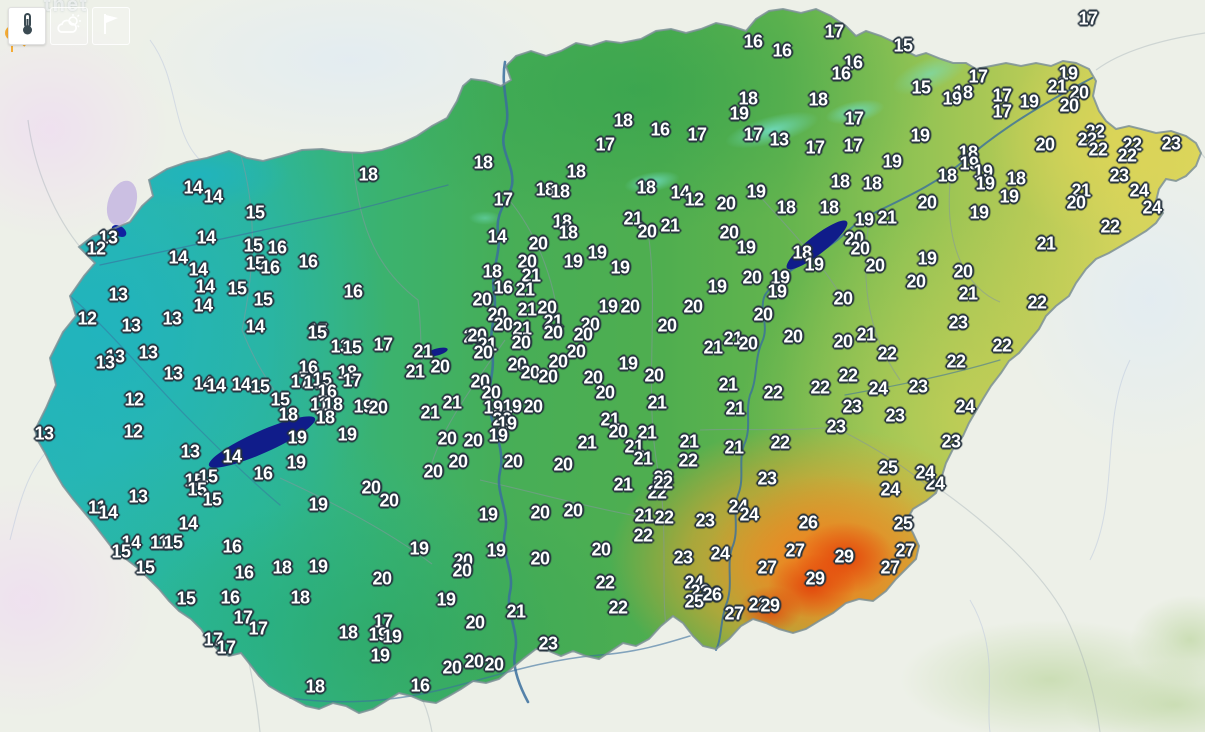 The image size is (1205, 732). Describe the element at coordinates (122, 203) in the screenshot. I see `lake-ferto` at that location.